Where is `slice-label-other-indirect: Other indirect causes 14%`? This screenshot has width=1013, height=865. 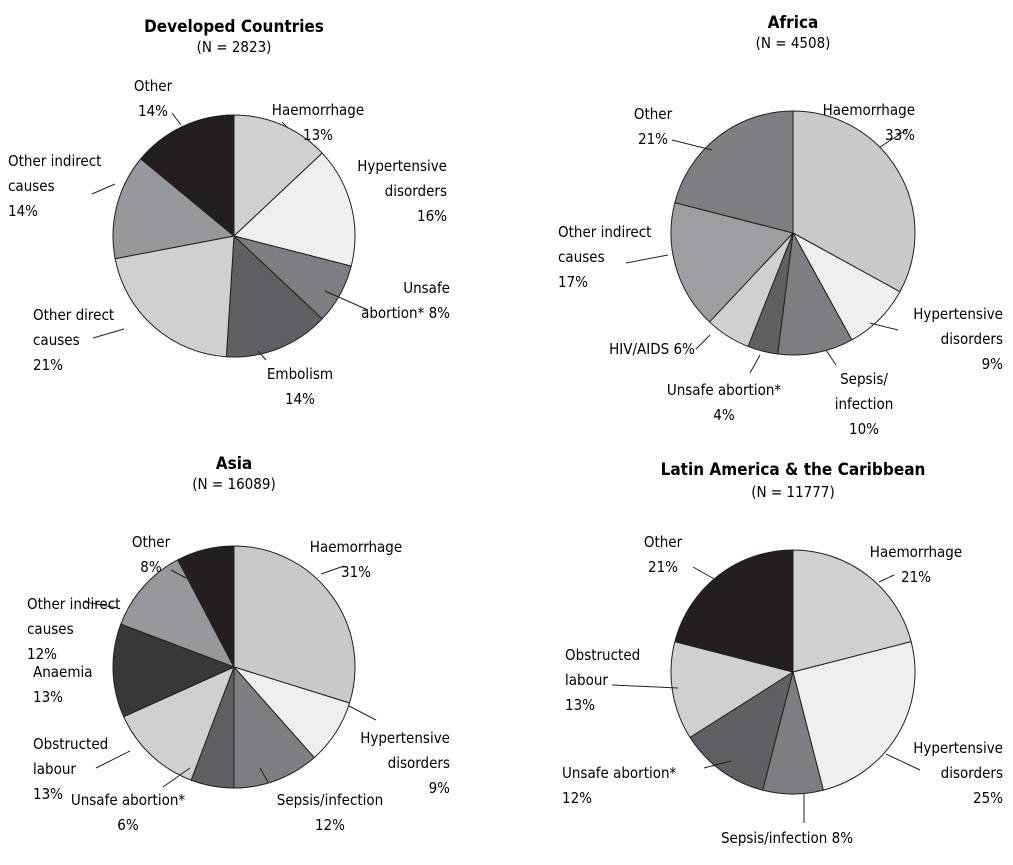 slice-label-other-indirect: Other indirect causes 14% is located at coordinates (54, 186).